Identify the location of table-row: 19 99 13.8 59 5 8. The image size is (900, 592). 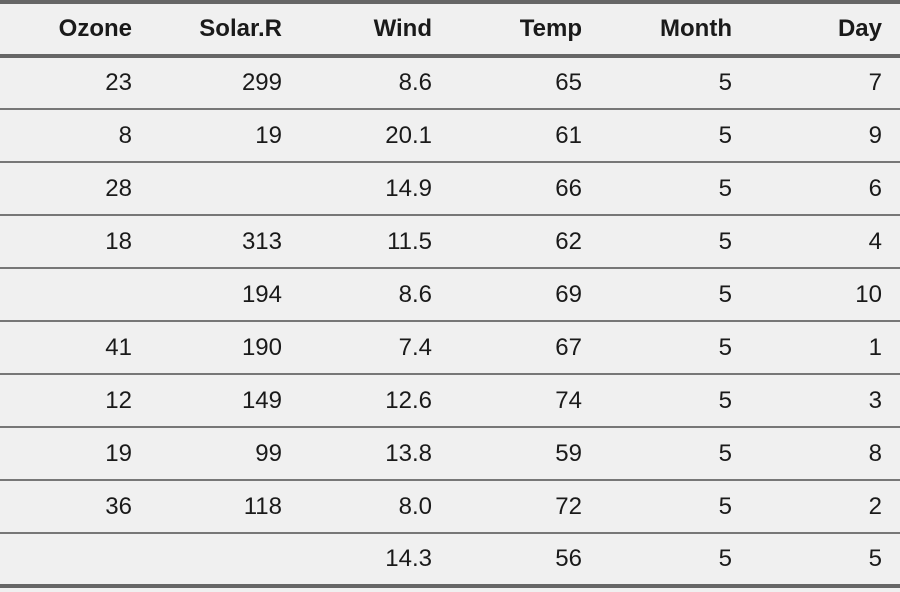
(450, 454).